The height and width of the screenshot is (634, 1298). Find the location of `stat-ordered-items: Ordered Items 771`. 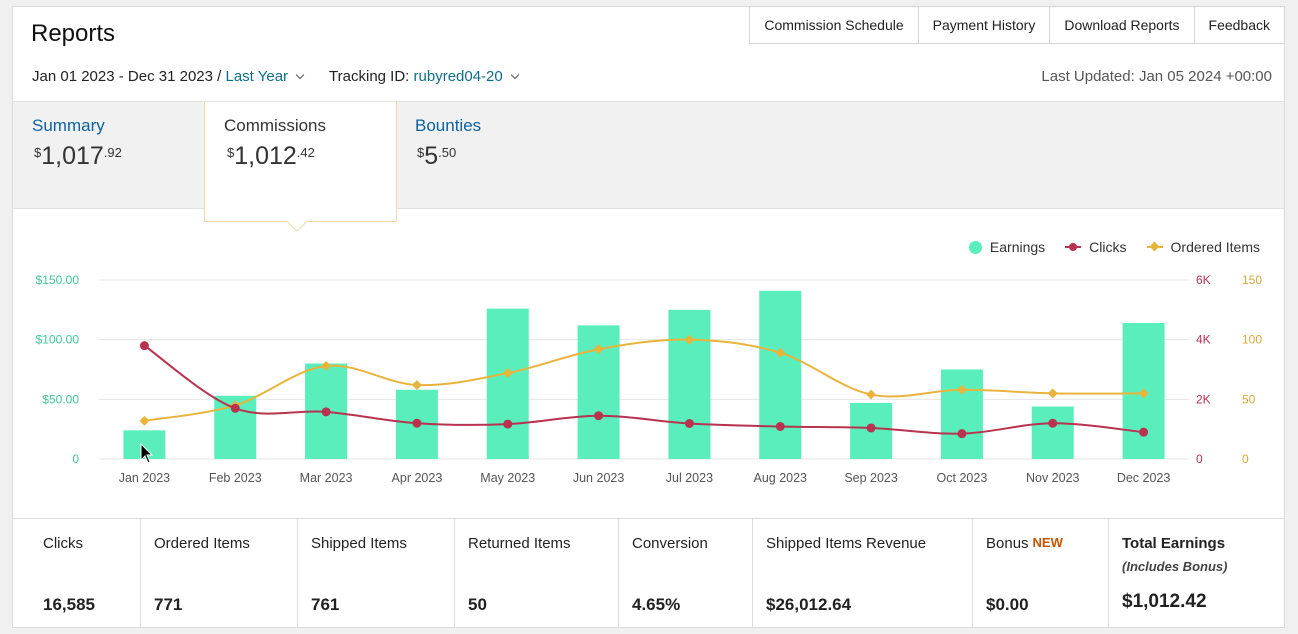

stat-ordered-items: Ordered Items 771 is located at coordinates (219, 573).